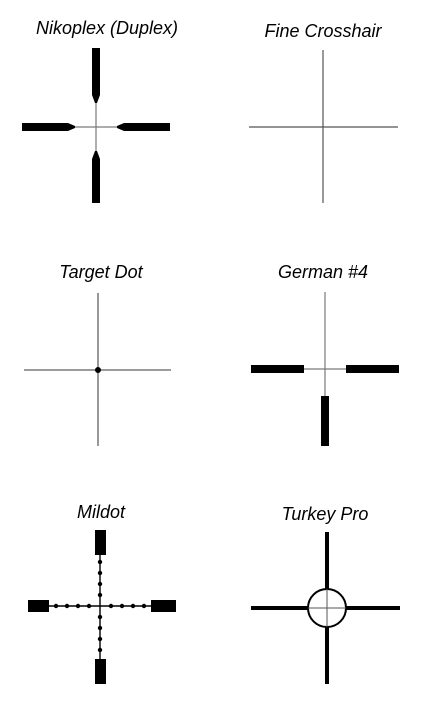 The height and width of the screenshot is (707, 432). I want to click on target-dot-reticle-icon, so click(97, 369).